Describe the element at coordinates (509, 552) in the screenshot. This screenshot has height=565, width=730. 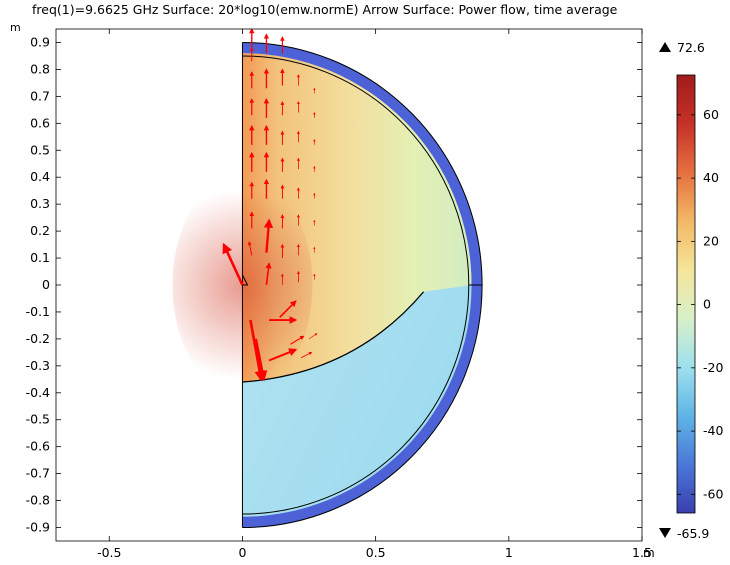
I see `x-tick-label: 1` at that location.